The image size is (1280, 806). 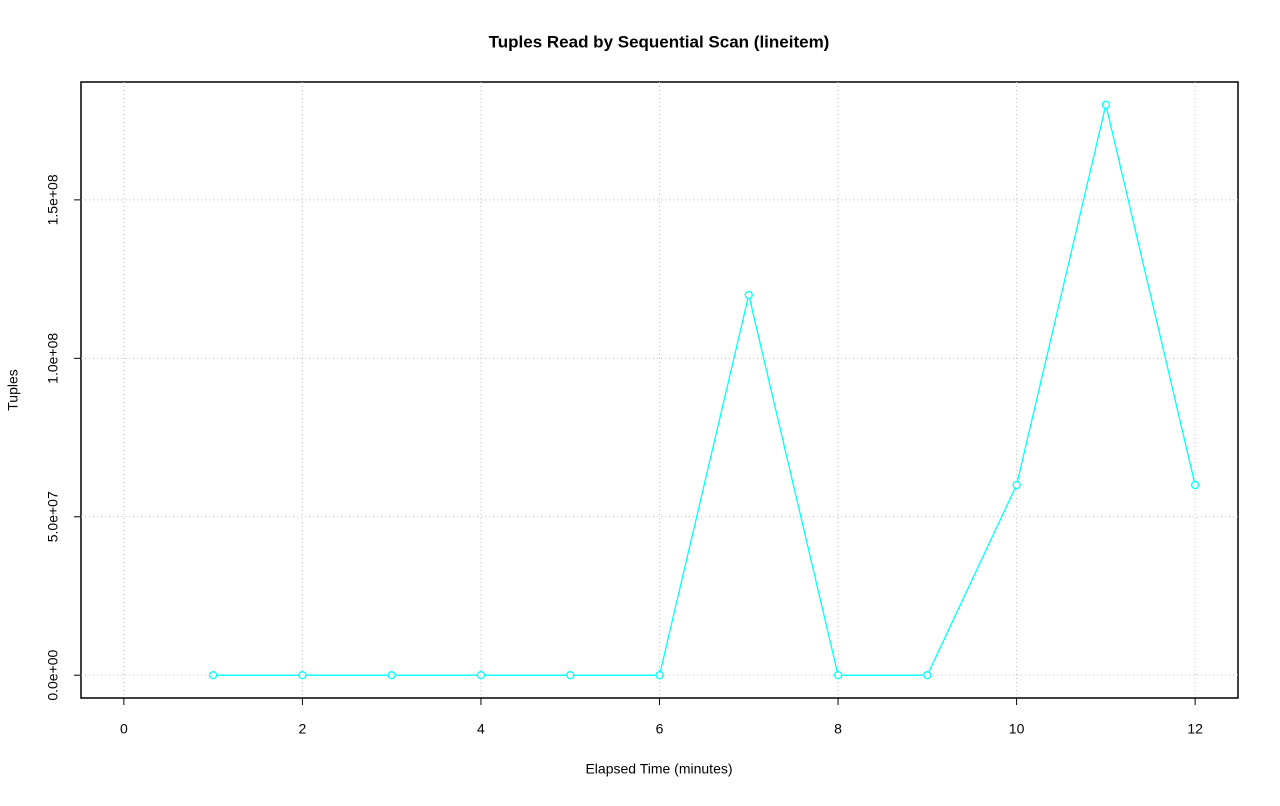 What do you see at coordinates (1017, 729) in the screenshot?
I see `x-tick-label: 10` at bounding box center [1017, 729].